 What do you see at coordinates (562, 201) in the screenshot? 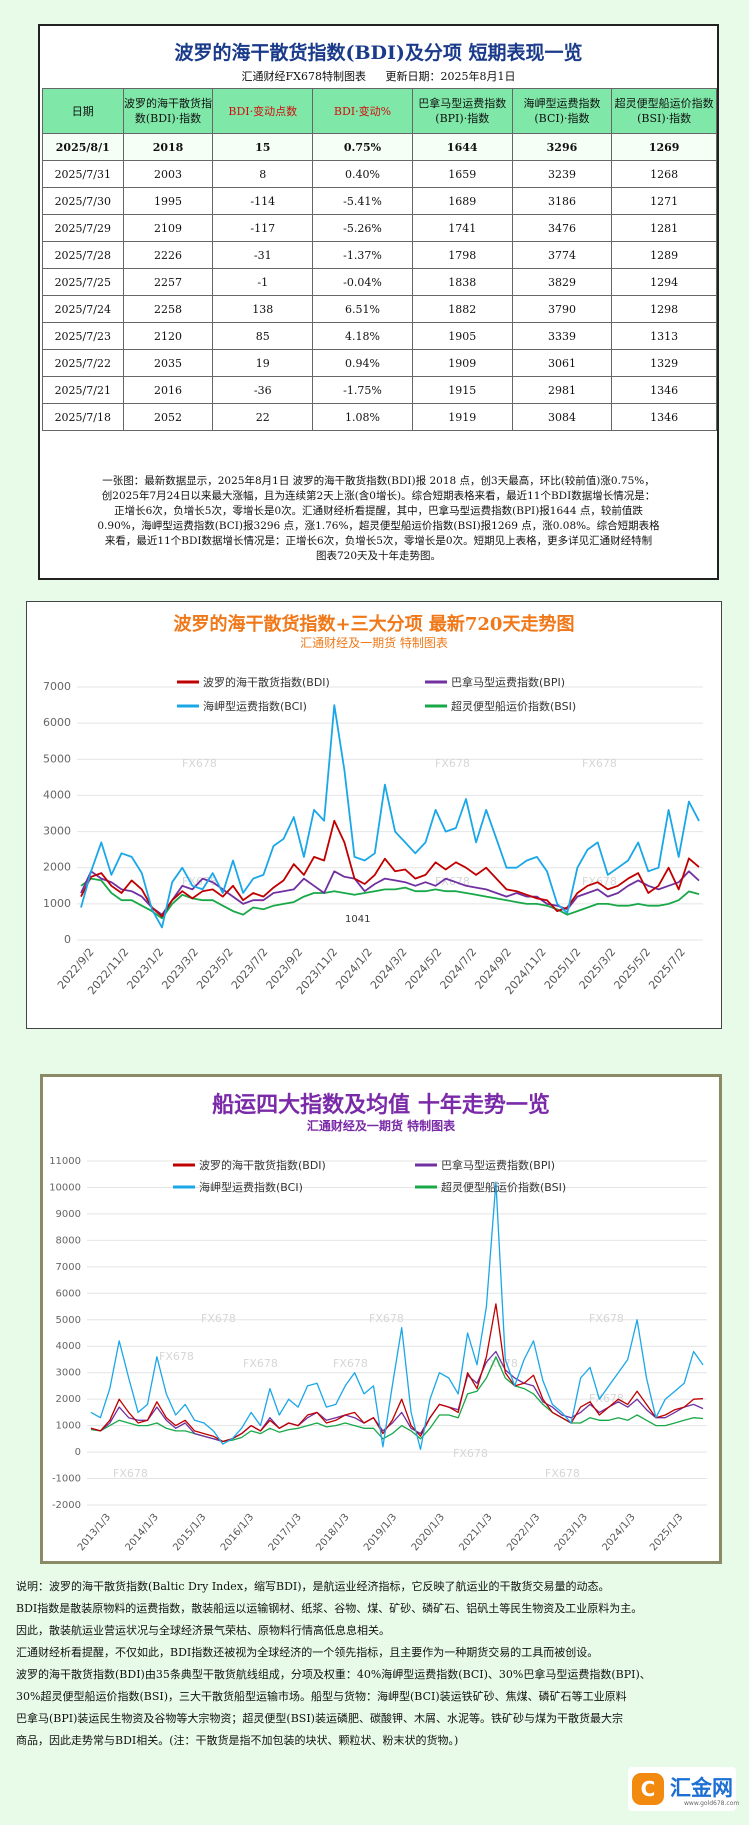
I see `table-cell: 3186` at bounding box center [562, 201].